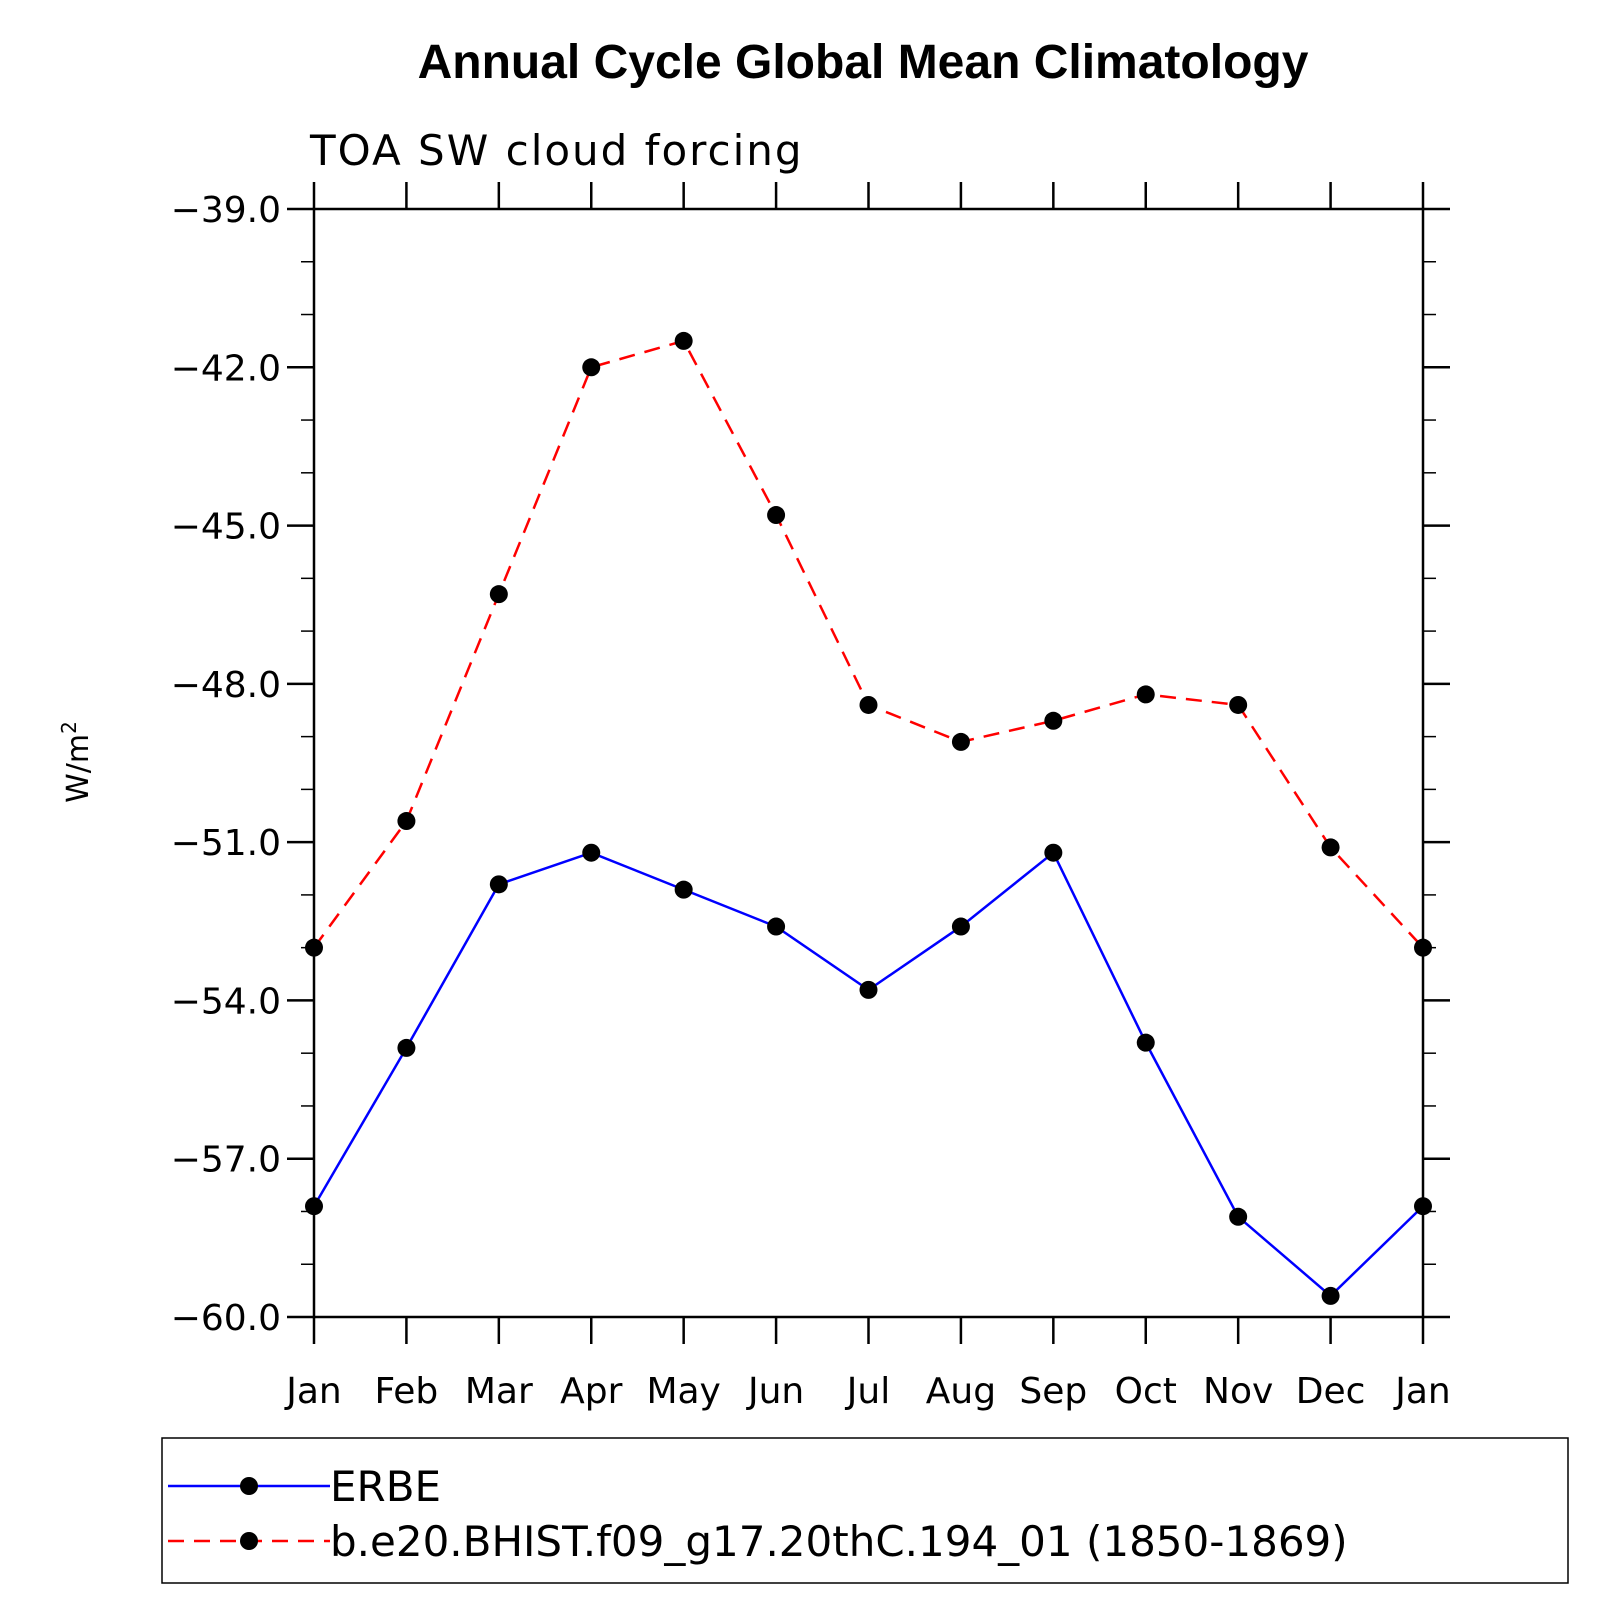  I want to click on x-tick-label: May, so click(683, 1391).